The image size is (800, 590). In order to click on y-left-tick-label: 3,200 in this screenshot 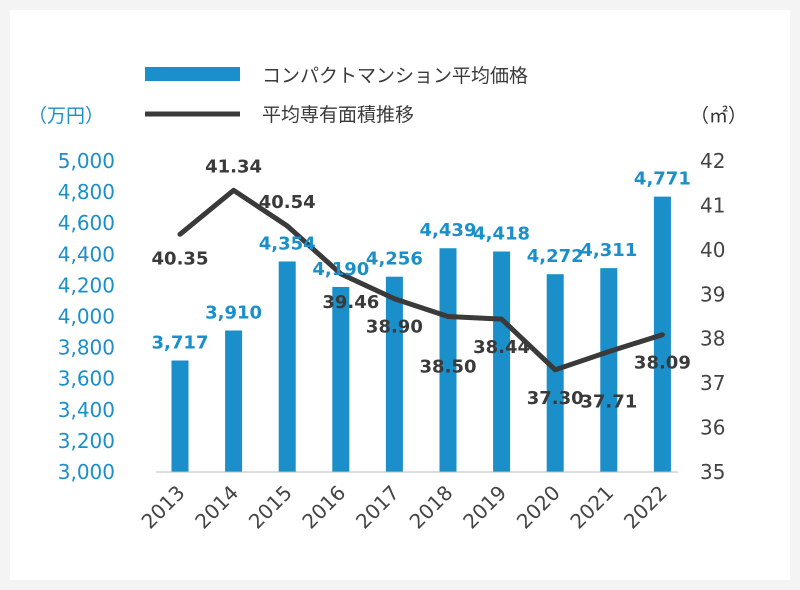, I will do `click(86, 441)`.